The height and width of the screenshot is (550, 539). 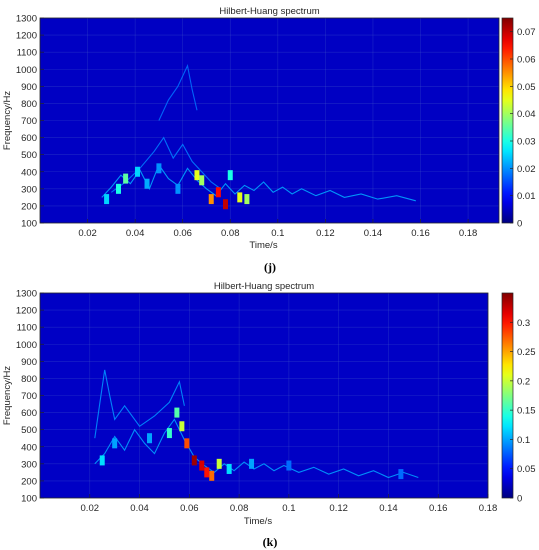 What do you see at coordinates (526, 60) in the screenshot?
I see `colorbar-tick-label: 0.06` at bounding box center [526, 60].